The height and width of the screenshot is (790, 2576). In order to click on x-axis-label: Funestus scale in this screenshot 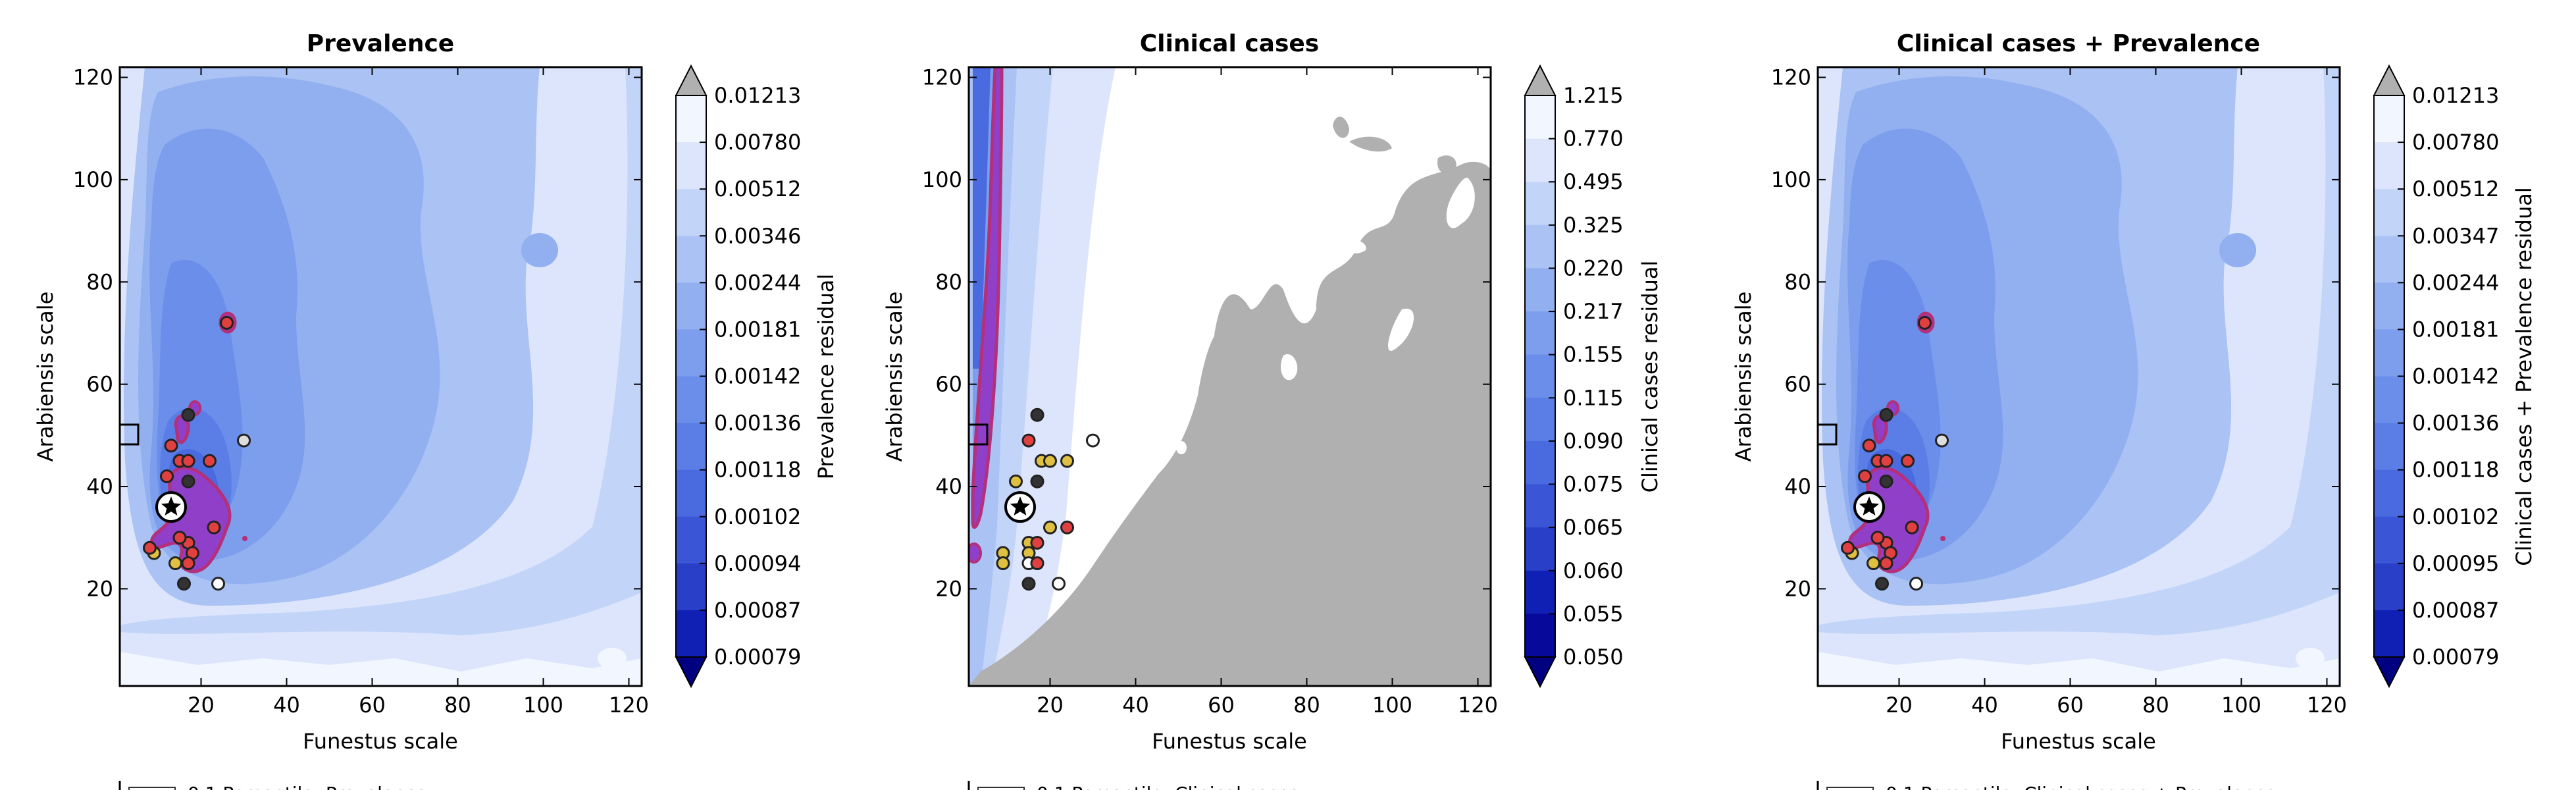, I will do `click(380, 741)`.